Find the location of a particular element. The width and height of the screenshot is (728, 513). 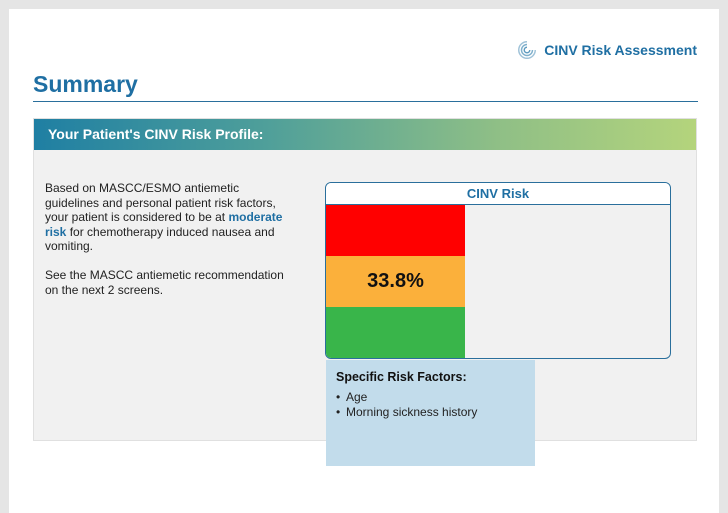

risk-factors-list: Age Morning sickness history is located at coordinates (430, 405).